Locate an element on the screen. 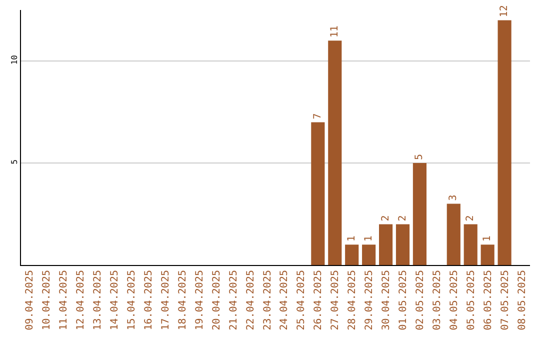 Image resolution: width=540 pixels, height=340 pixels. x-tick-label: 19.04.2025 is located at coordinates (200, 300).